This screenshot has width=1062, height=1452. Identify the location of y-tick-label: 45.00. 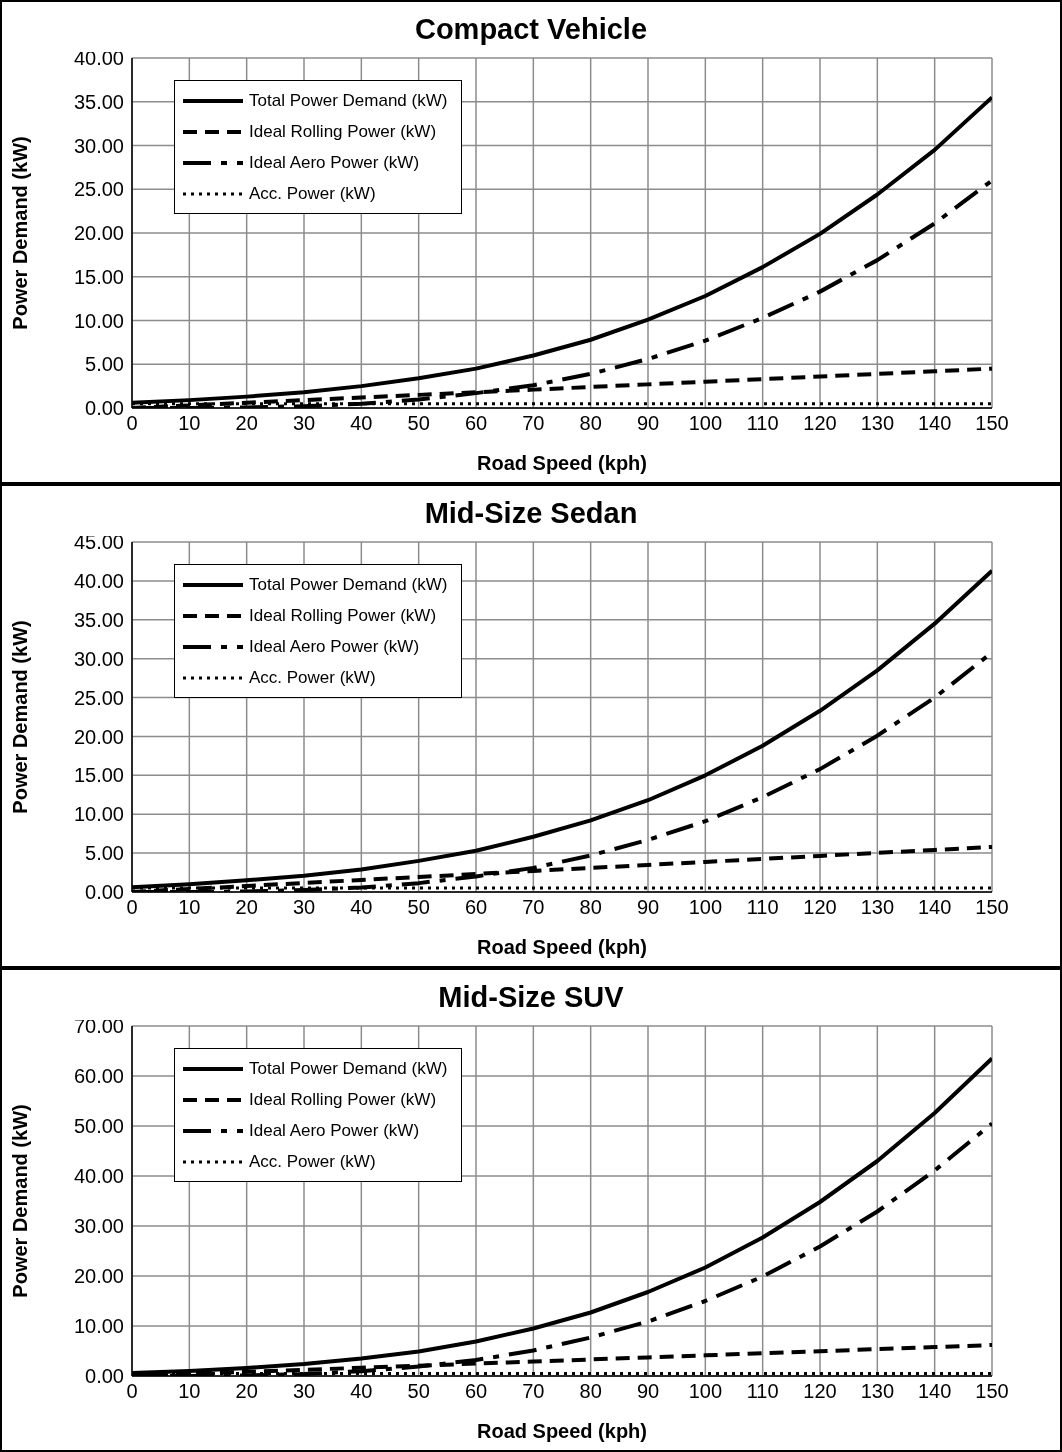
(98, 542).